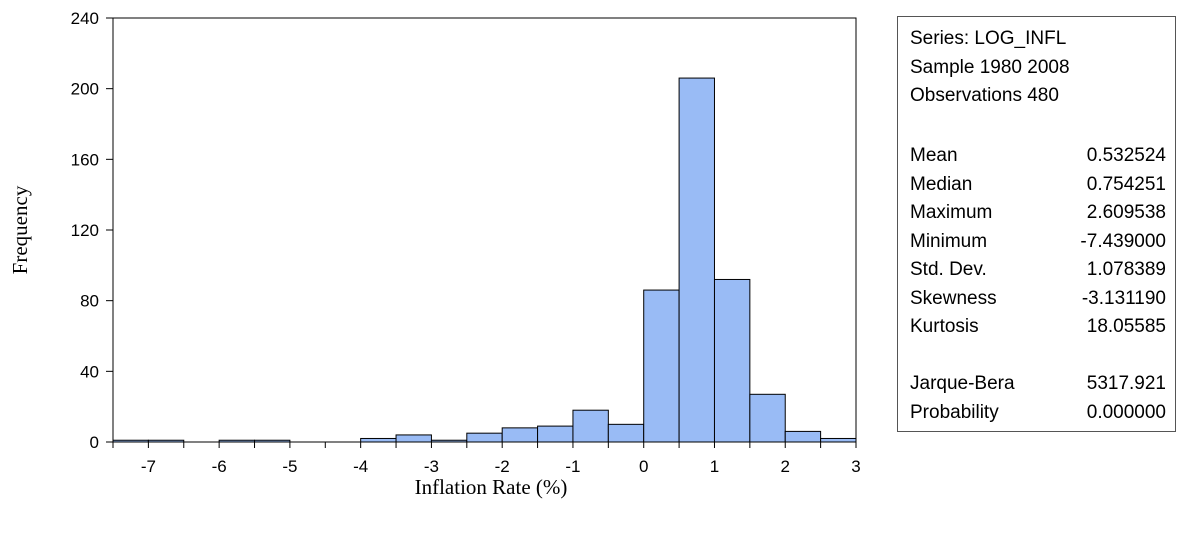  What do you see at coordinates (148, 466) in the screenshot?
I see `x-tick-label: -7` at bounding box center [148, 466].